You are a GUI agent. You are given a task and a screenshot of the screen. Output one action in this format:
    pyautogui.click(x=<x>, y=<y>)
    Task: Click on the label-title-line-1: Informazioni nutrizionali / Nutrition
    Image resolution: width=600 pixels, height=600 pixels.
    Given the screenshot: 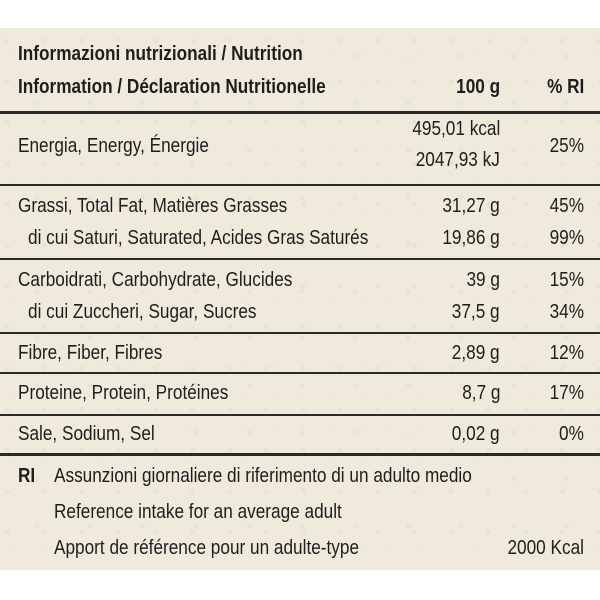 What is the action you would take?
    pyautogui.click(x=160, y=54)
    